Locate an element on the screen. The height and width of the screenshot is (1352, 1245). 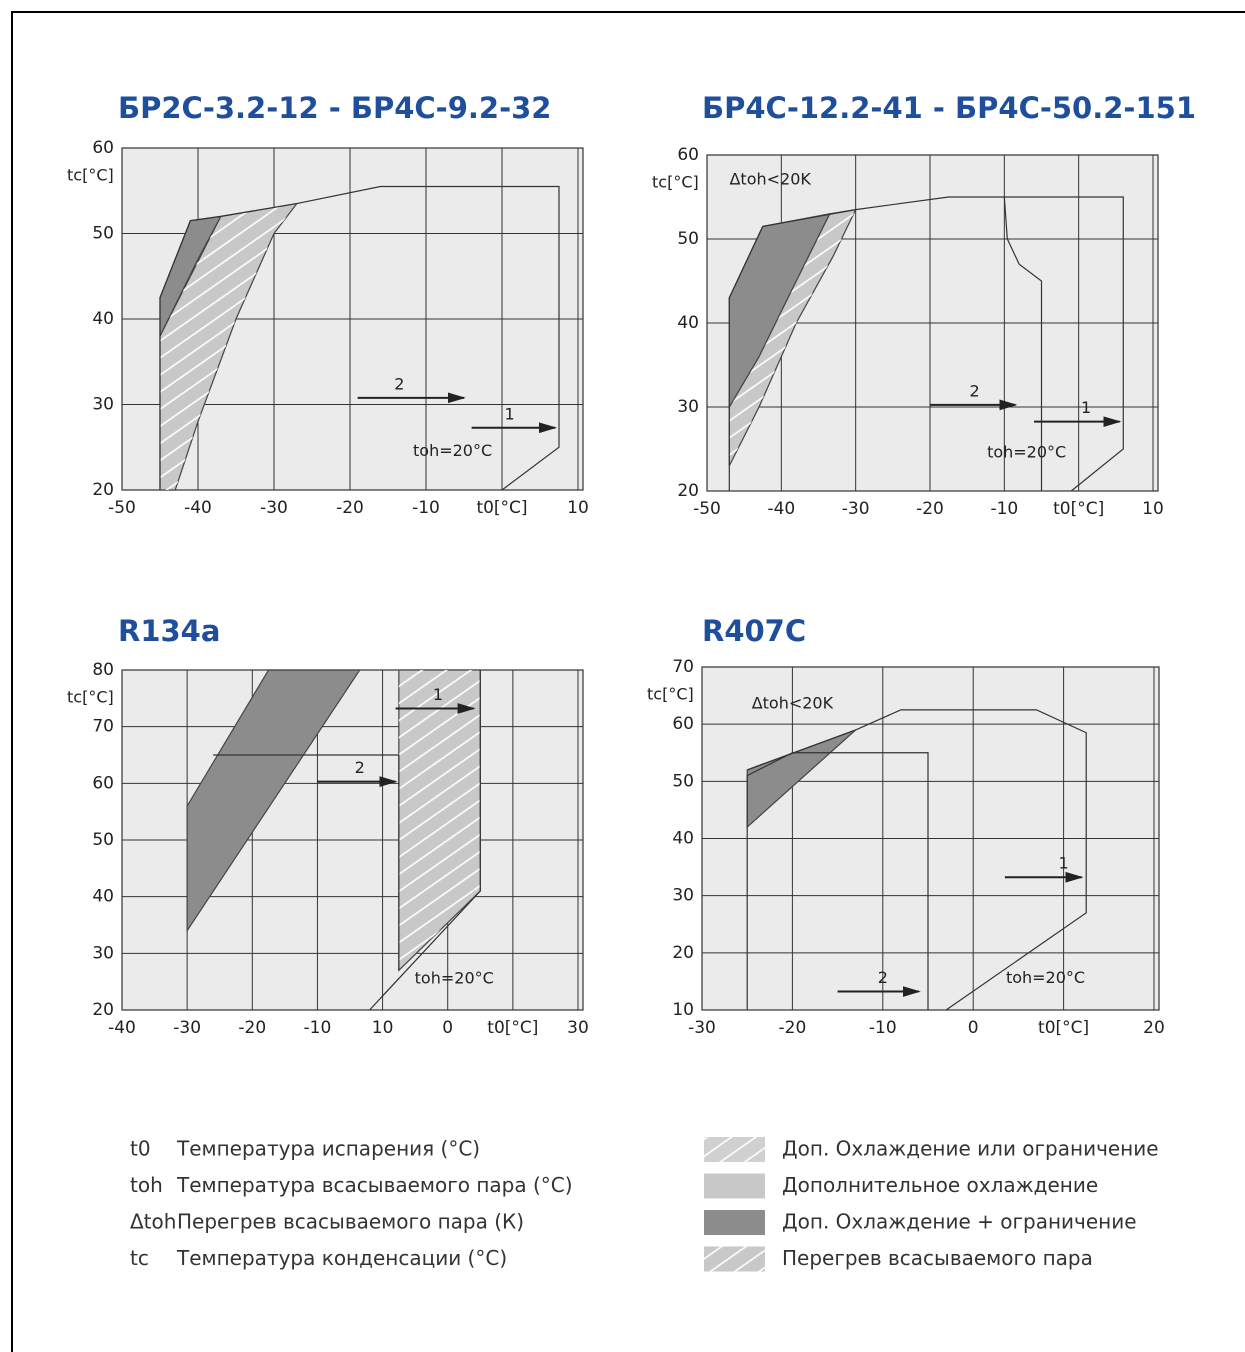
legend-symbol: toh is located at coordinates (146, 1185).